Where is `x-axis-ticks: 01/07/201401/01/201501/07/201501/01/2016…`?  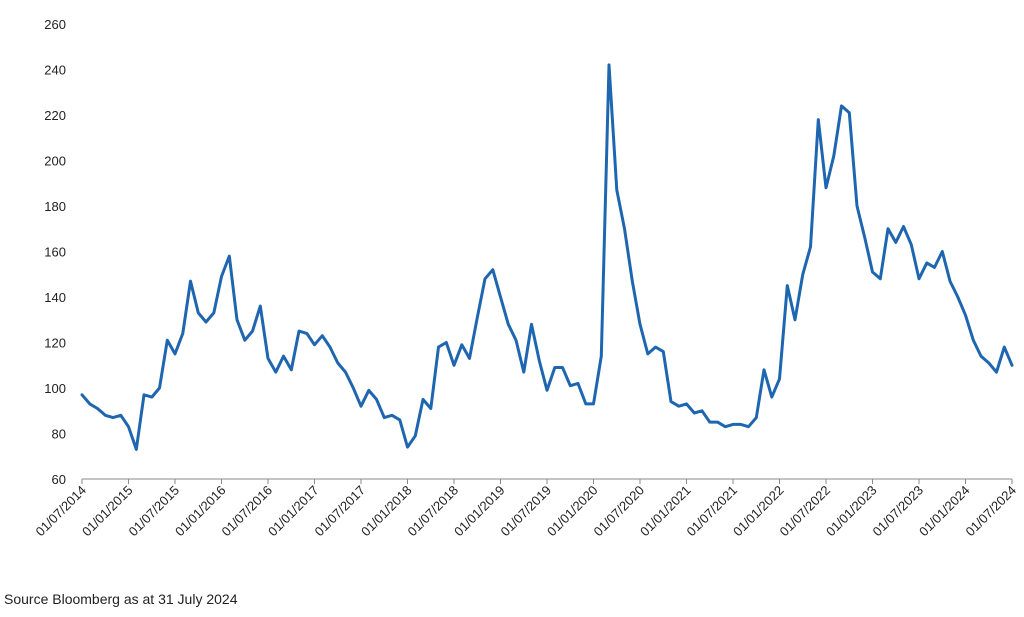 x-axis-ticks: 01/07/201401/01/201501/07/201501/01/2016… is located at coordinates (525, 509).